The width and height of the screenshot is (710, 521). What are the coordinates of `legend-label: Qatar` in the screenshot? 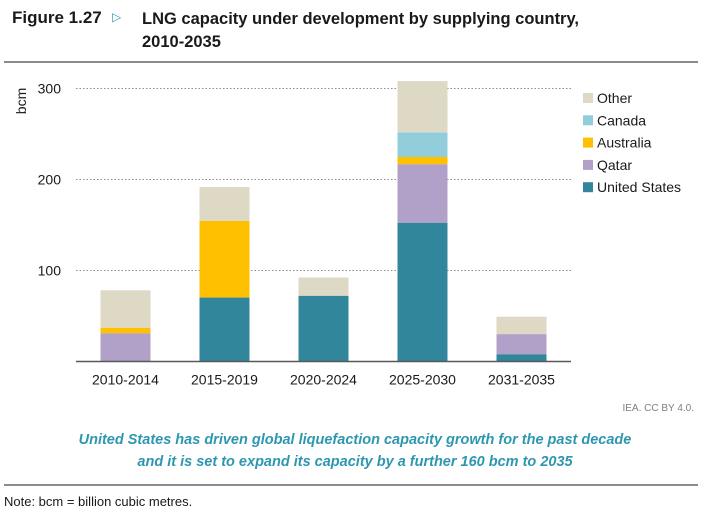 It's located at (614, 165).